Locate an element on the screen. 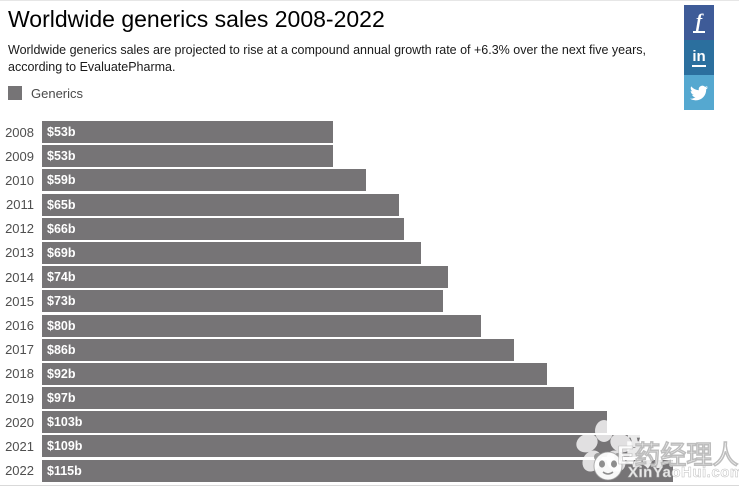 The image size is (739, 486). bar: $109b is located at coordinates (341, 446).